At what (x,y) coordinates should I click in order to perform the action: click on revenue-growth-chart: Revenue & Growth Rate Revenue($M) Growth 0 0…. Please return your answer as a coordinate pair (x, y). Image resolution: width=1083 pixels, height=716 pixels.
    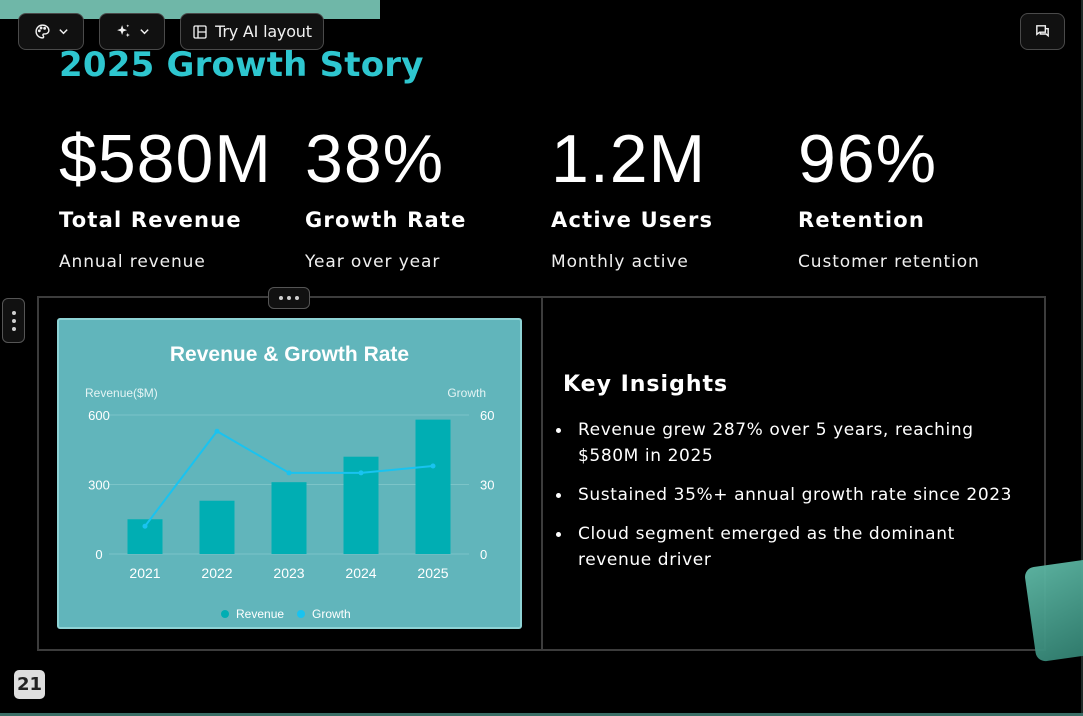
    Looking at the image, I should click on (289, 482).